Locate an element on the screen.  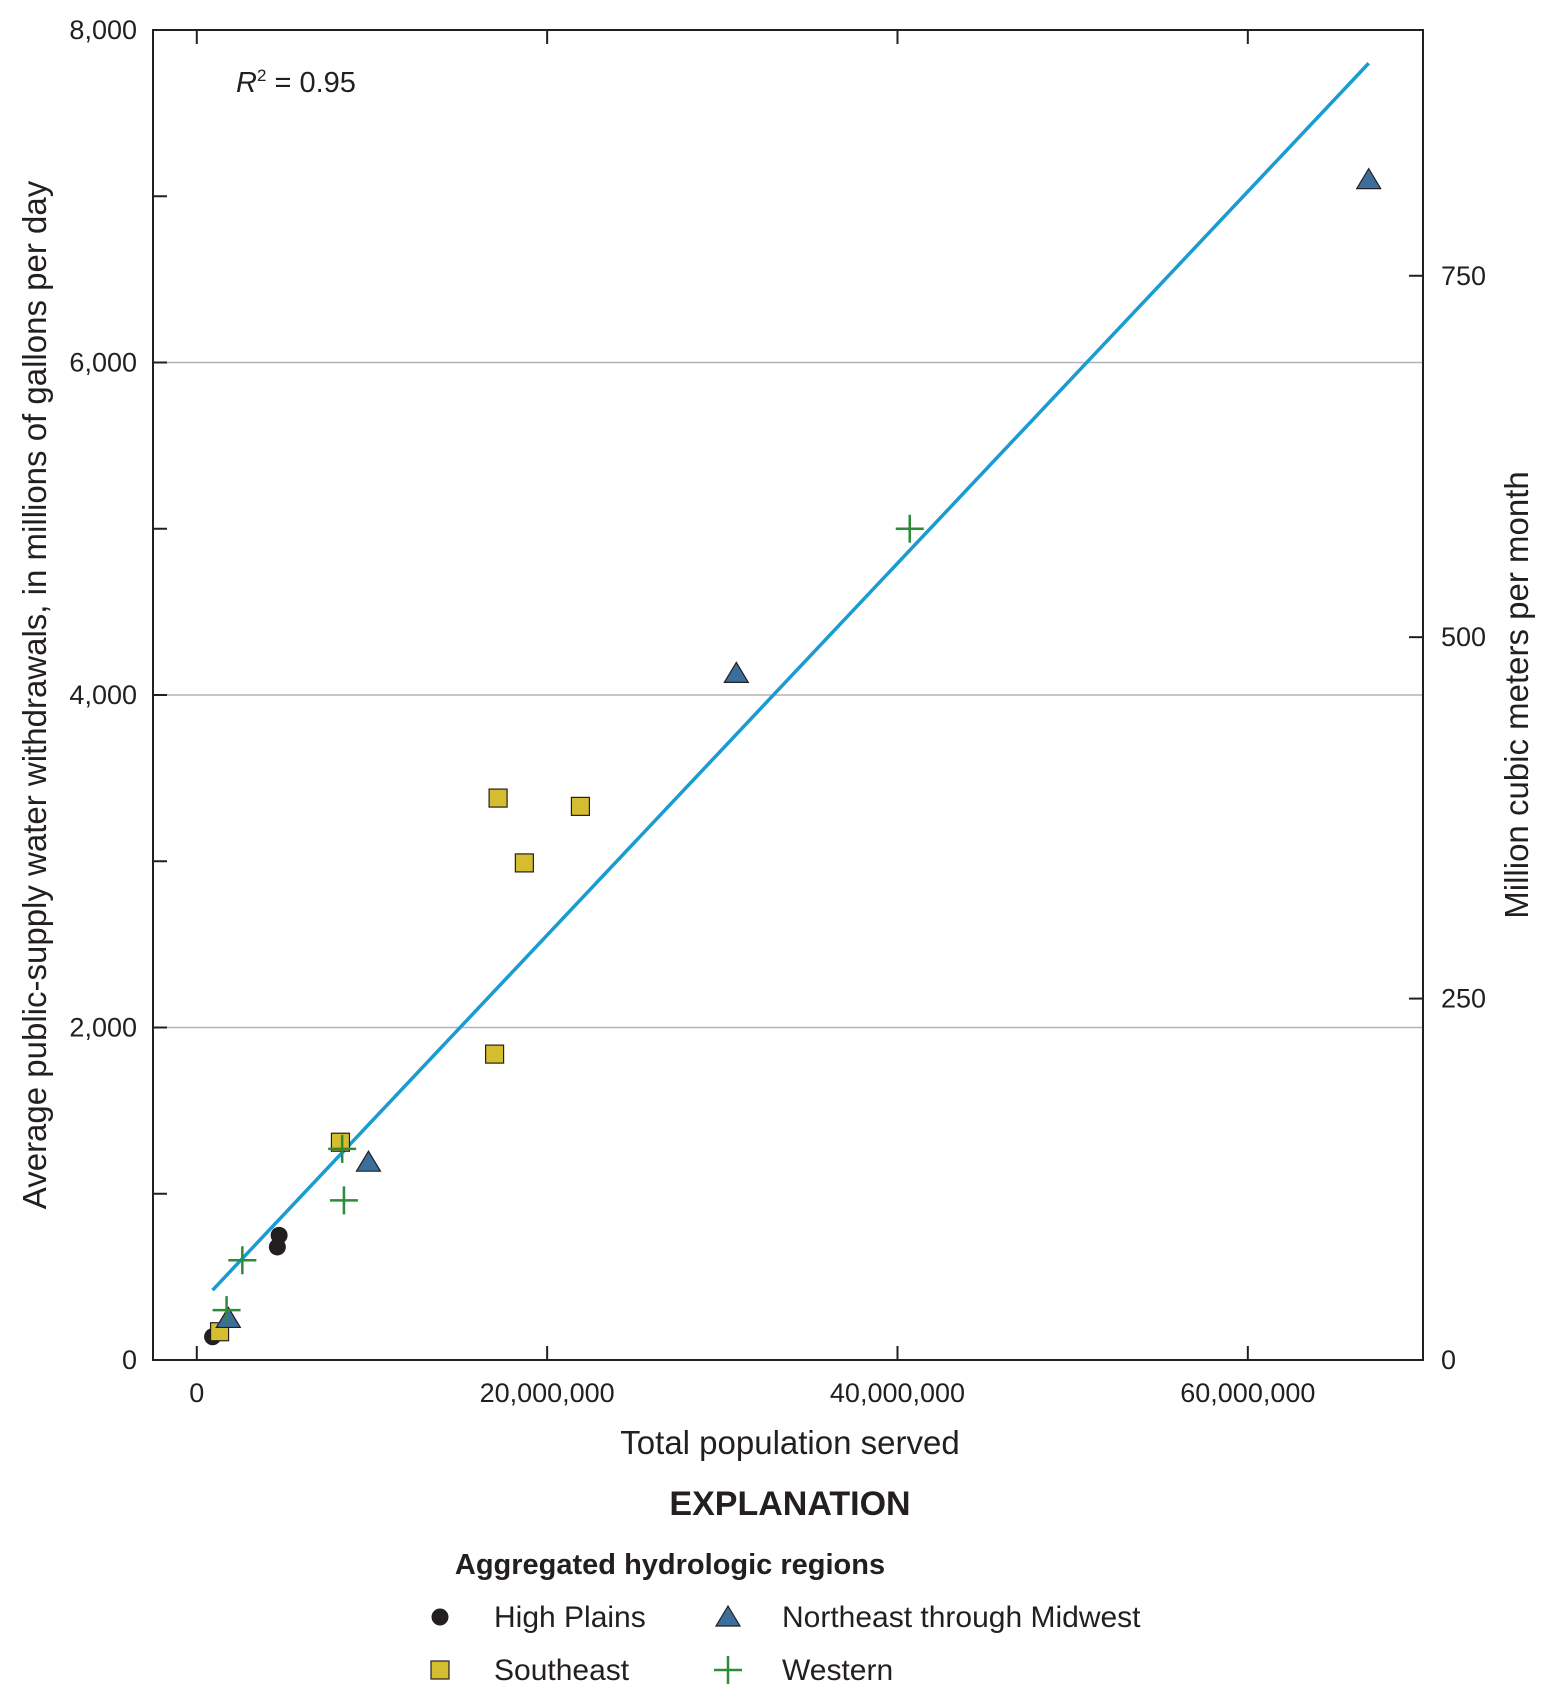
x-tick-label: 0 is located at coordinates (196, 1393).